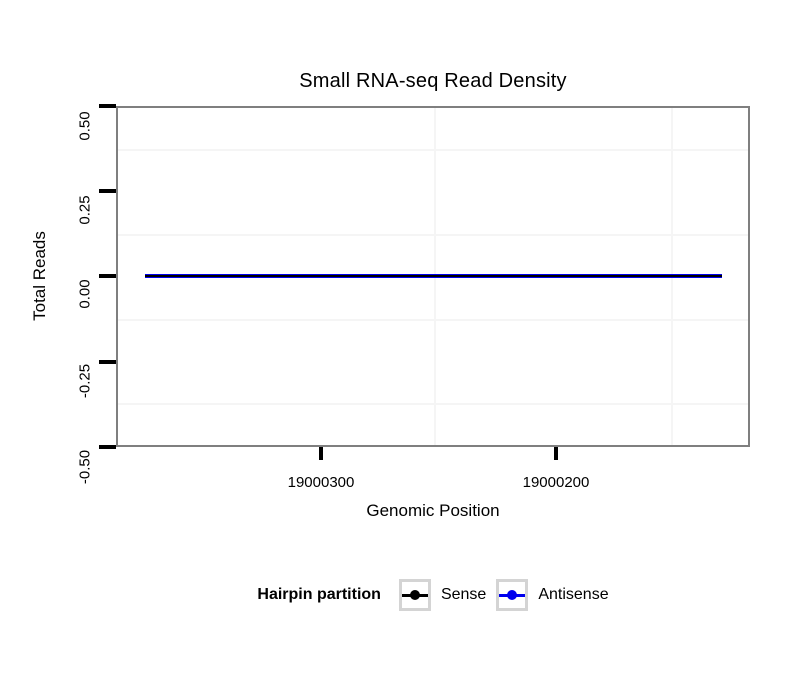 This screenshot has height=690, width=810. What do you see at coordinates (85, 126) in the screenshot?
I see `y-tick-label: 0.50` at bounding box center [85, 126].